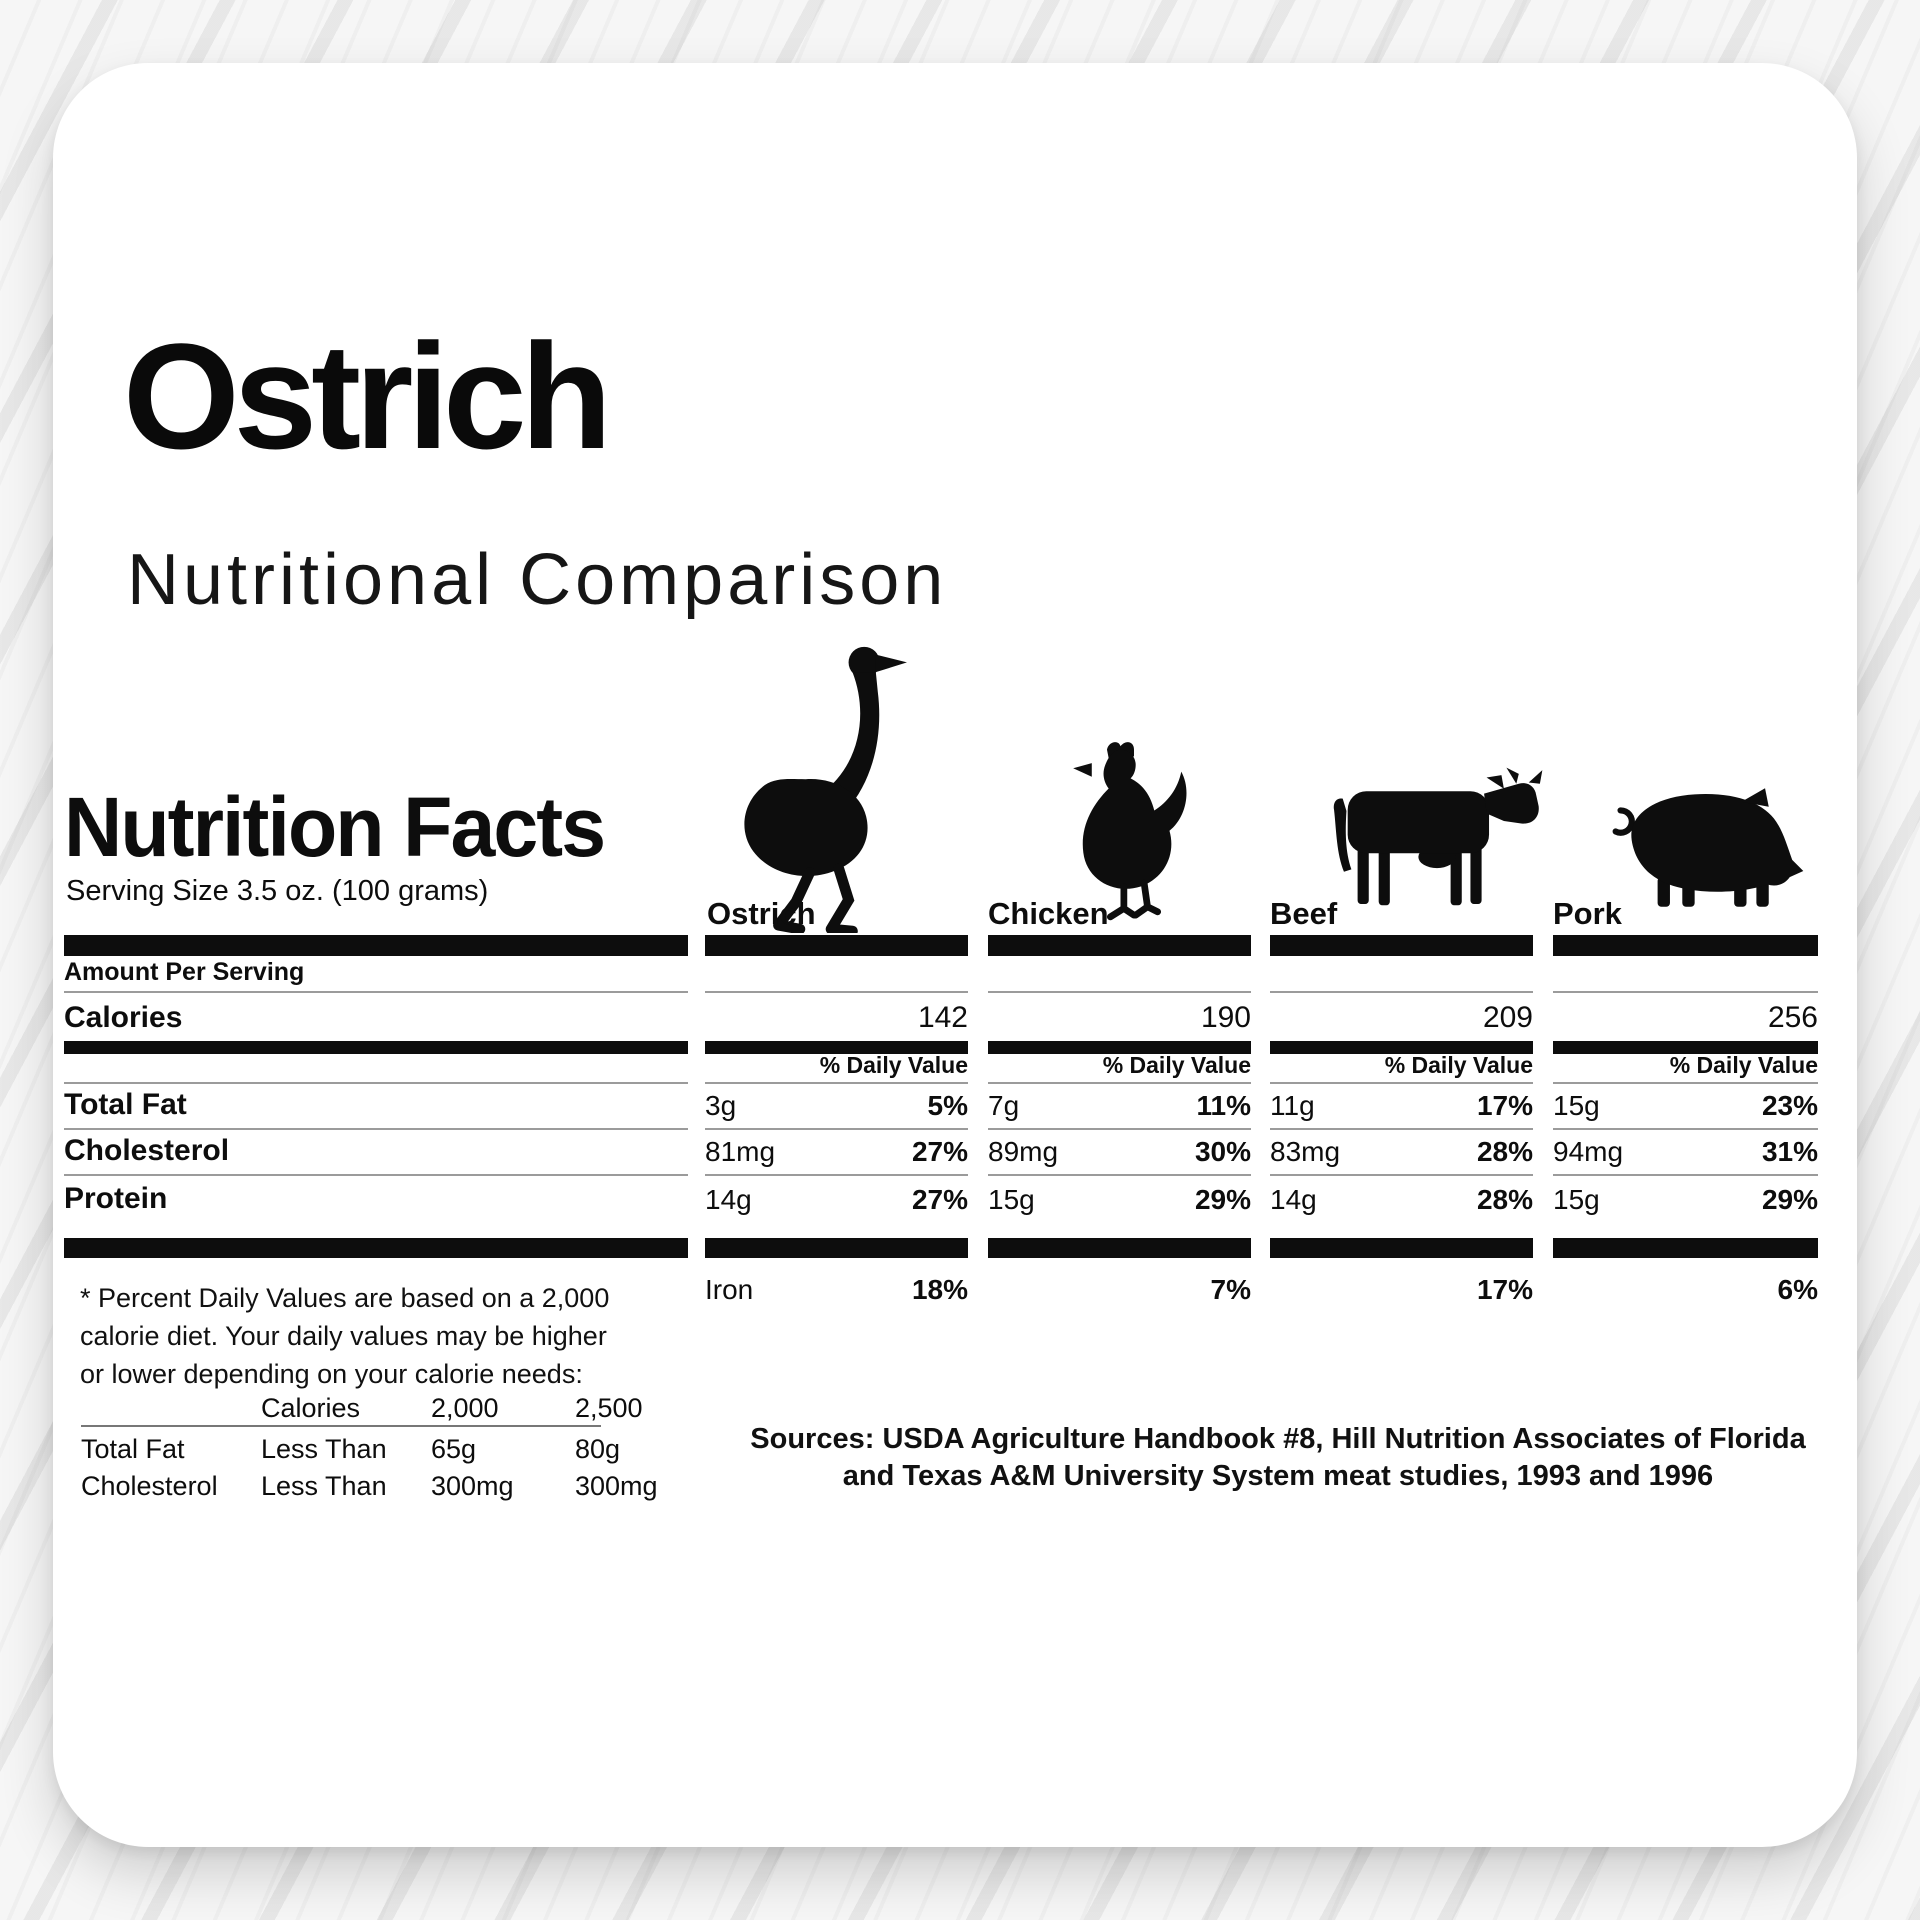 Image resolution: width=1920 pixels, height=1920 pixels. I want to click on cholesterol-row: 94mg 31%, so click(1685, 1153).